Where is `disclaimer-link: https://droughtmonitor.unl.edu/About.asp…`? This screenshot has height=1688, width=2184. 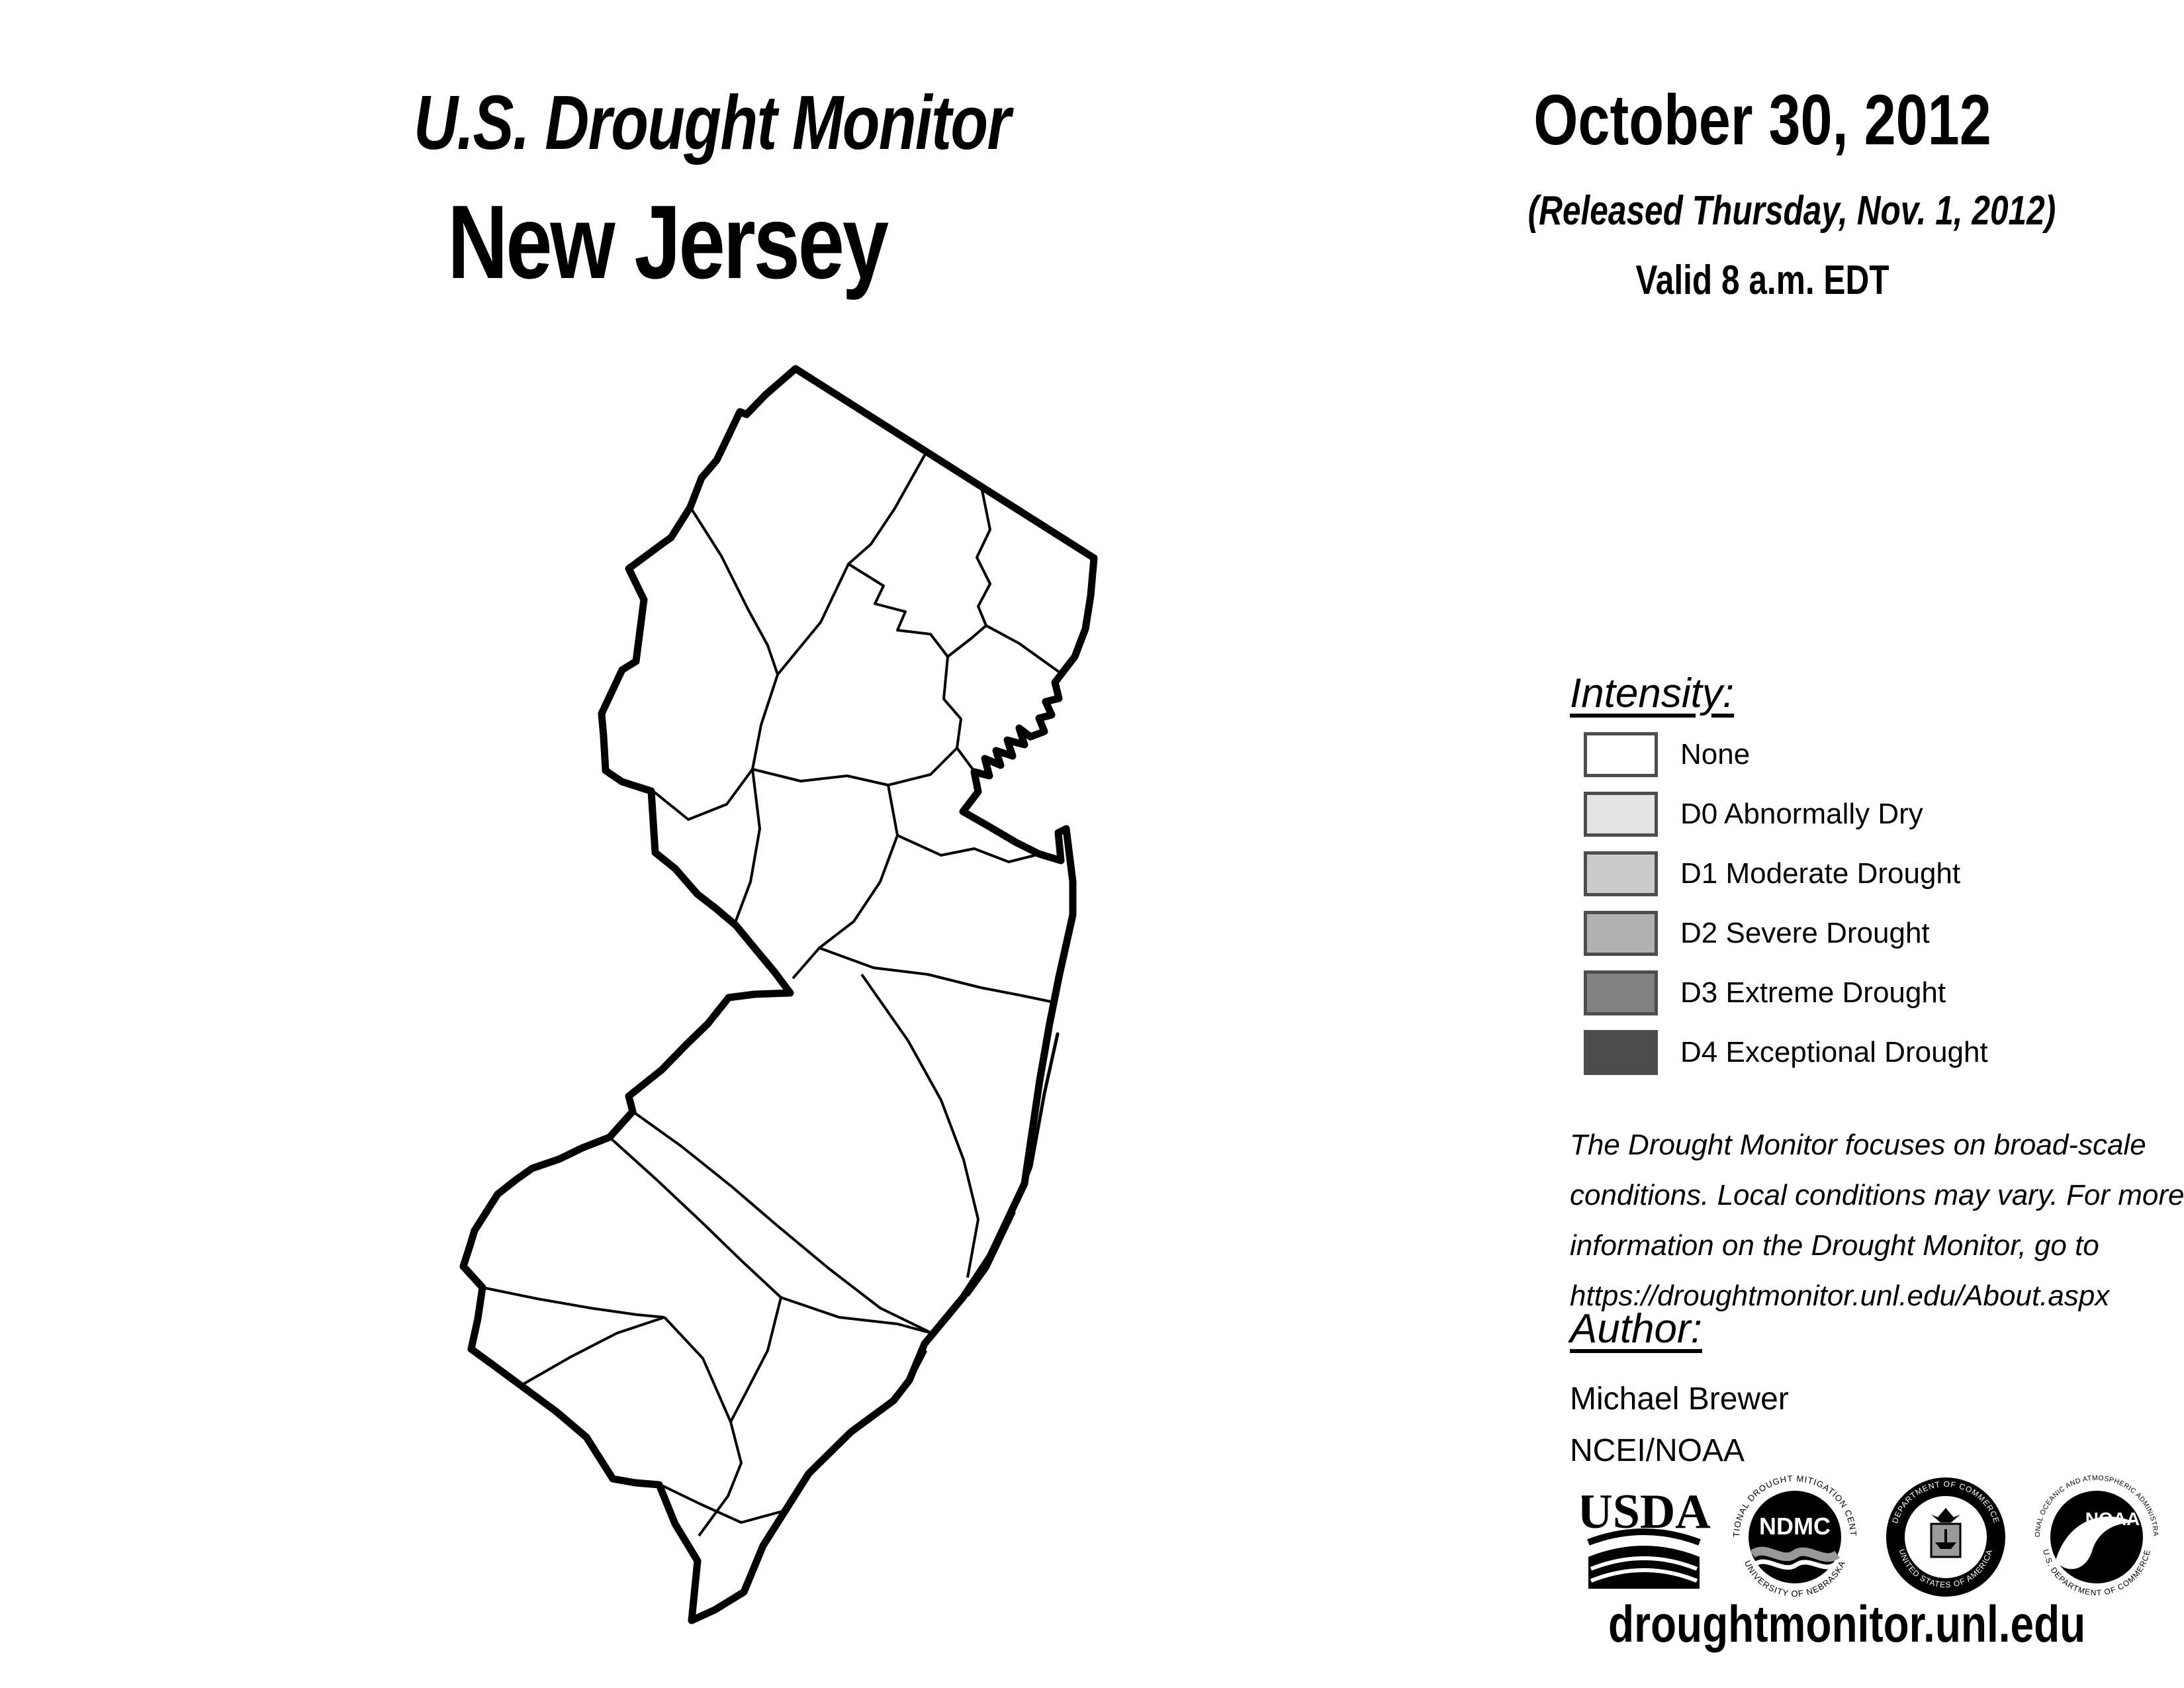
disclaimer-link: https://droughtmonitor.unl.edu/About.asp… is located at coordinates (1840, 1296).